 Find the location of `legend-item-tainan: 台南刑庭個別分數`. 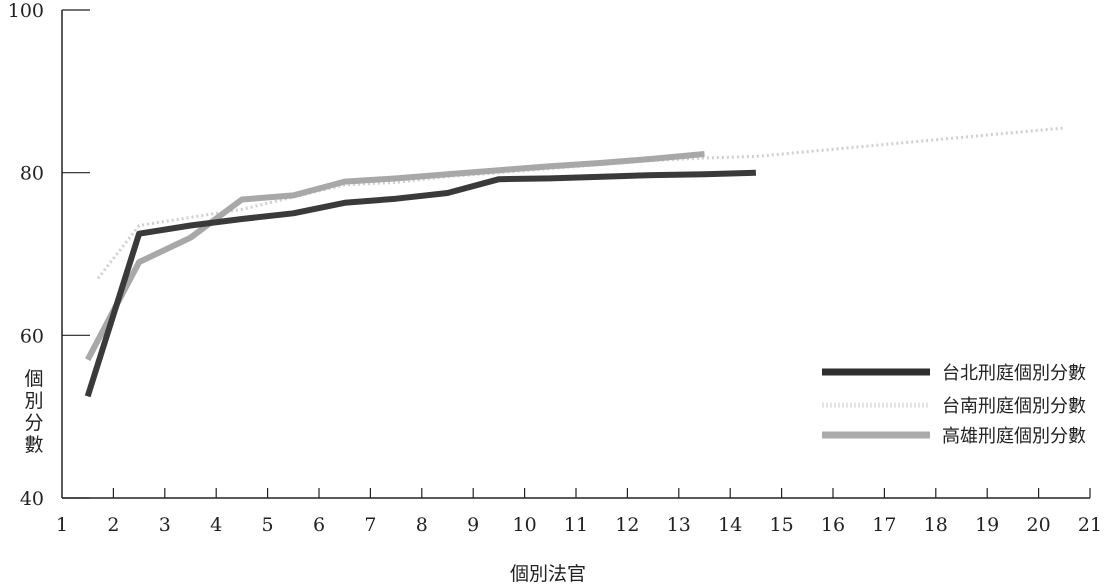

legend-item-tainan: 台南刑庭個別分數 is located at coordinates (954, 406).